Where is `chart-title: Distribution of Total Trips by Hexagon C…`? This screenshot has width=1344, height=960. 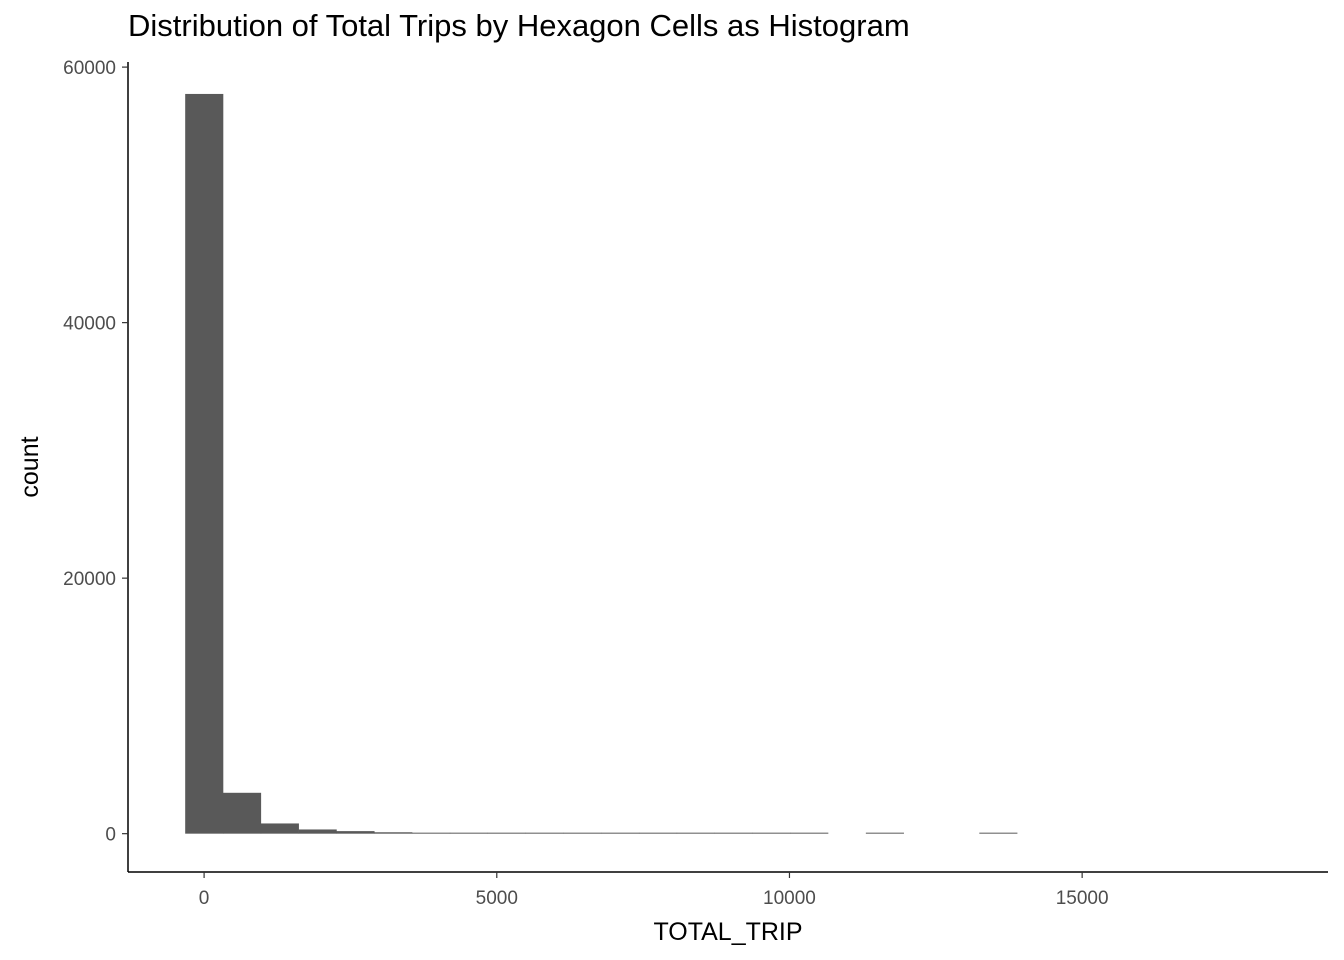 chart-title: Distribution of Total Trips by Hexagon C… is located at coordinates (519, 25).